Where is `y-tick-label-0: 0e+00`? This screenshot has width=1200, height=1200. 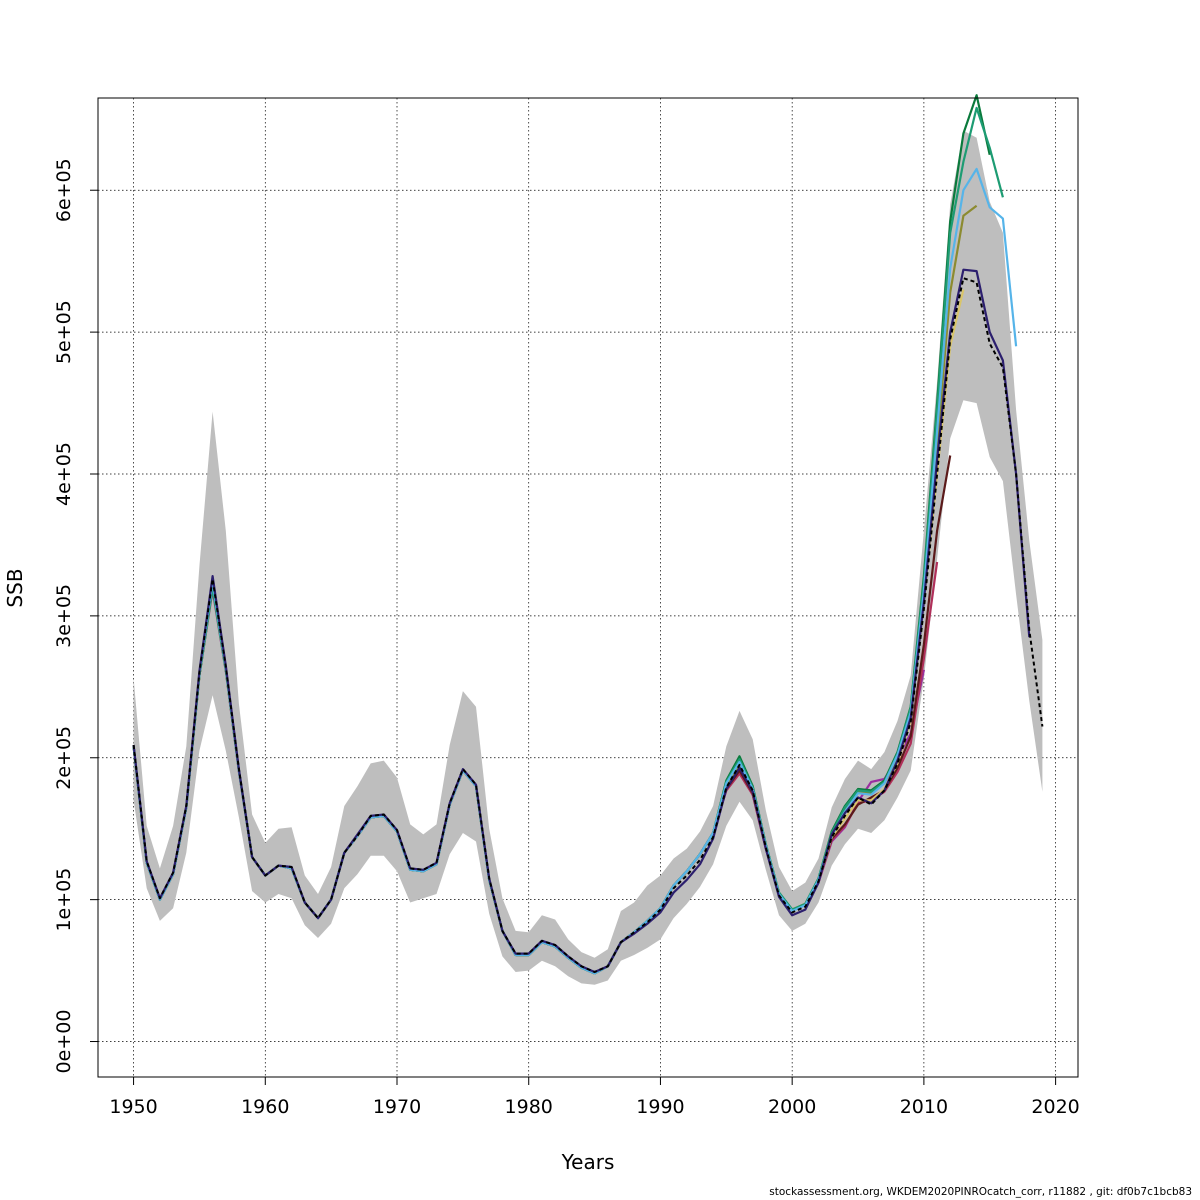 y-tick-label-0: 0e+00 is located at coordinates (64, 1042).